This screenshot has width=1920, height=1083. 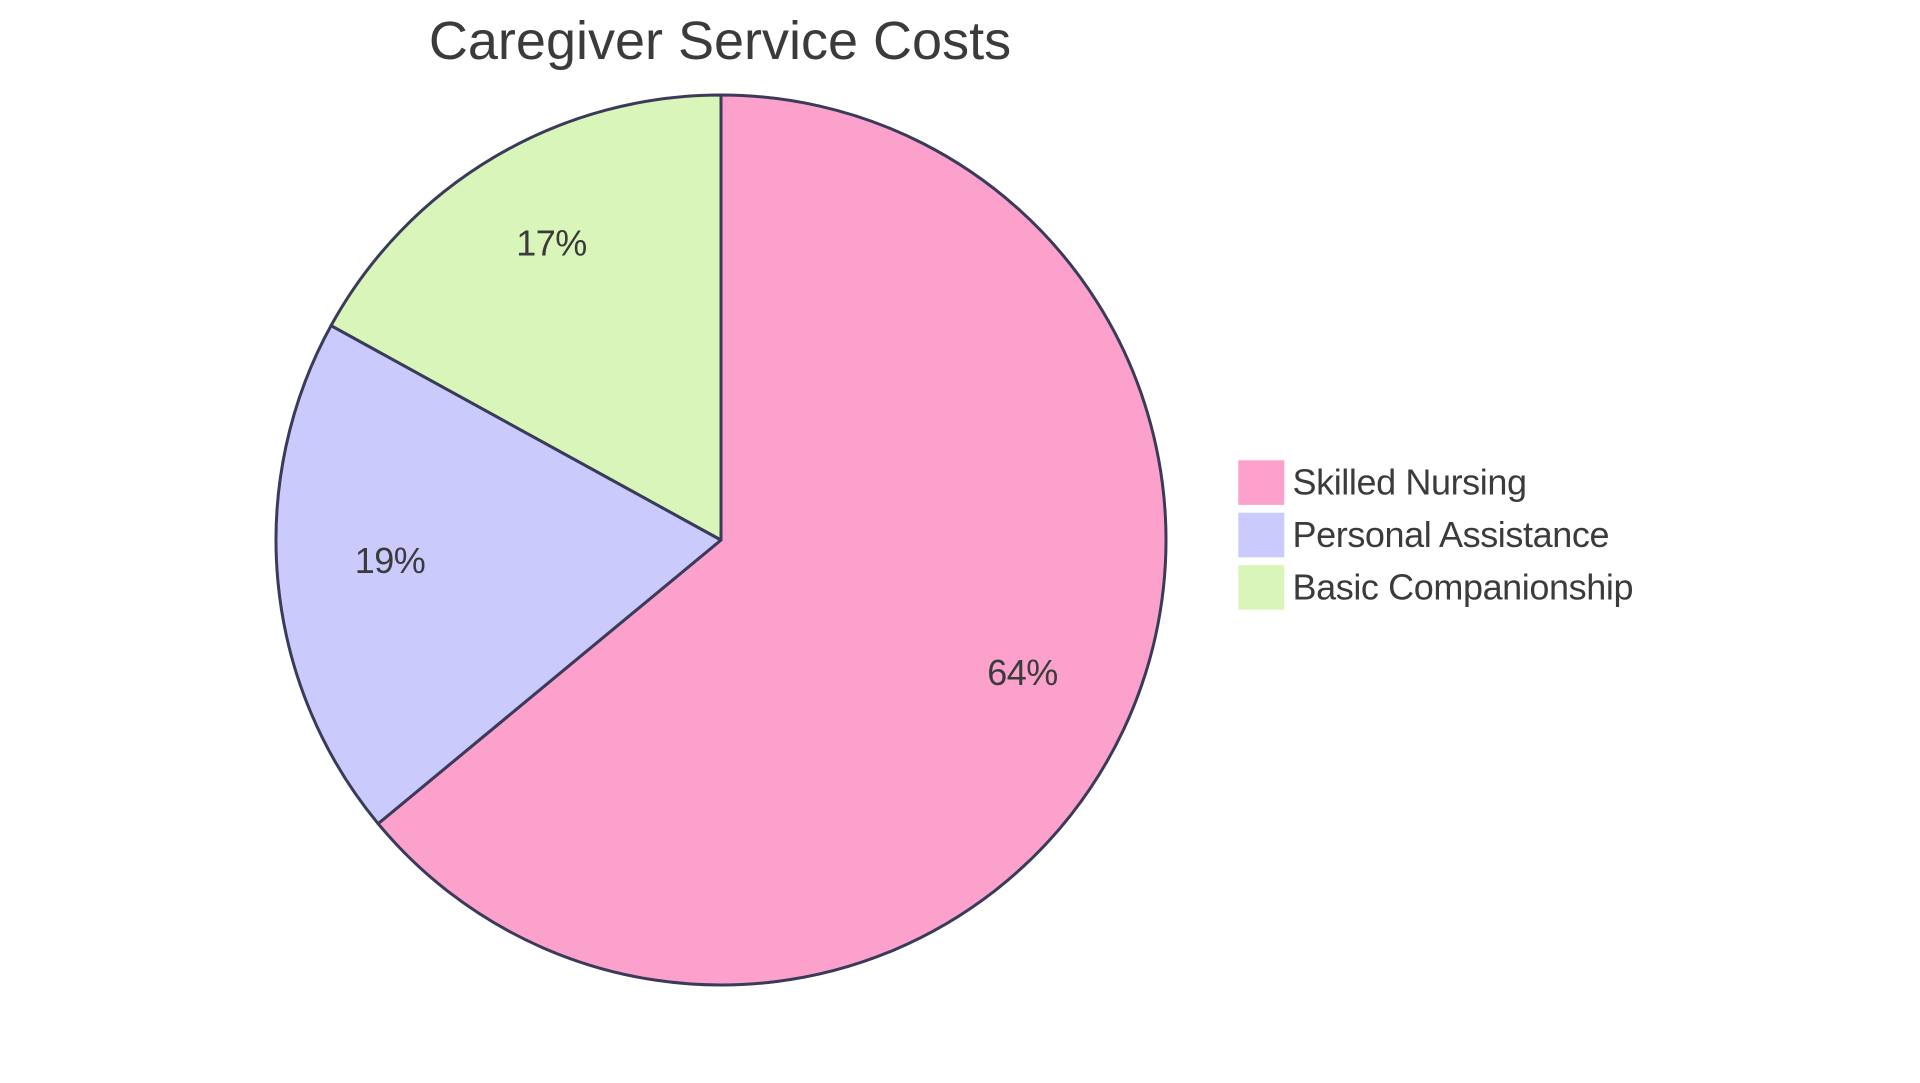 What do you see at coordinates (390, 560) in the screenshot?
I see `svg-text: 19%` at bounding box center [390, 560].